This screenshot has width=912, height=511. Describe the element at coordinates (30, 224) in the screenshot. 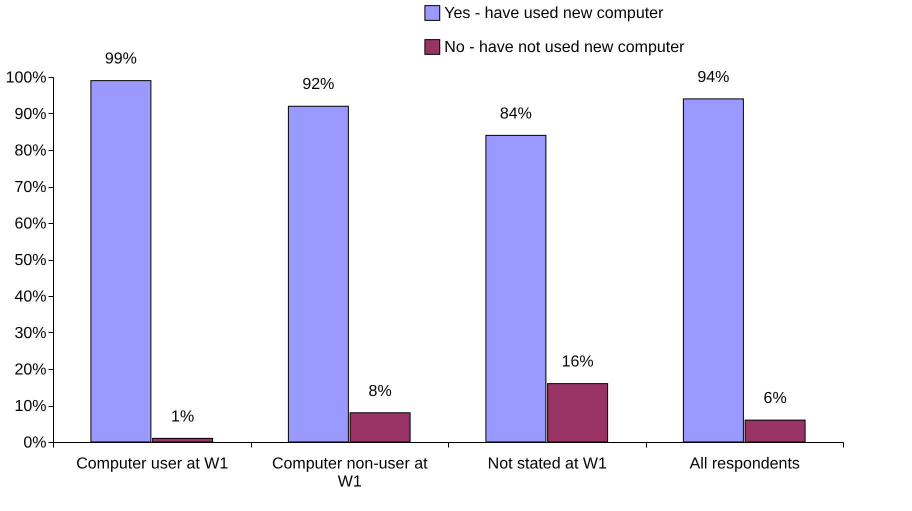

I see `y-tick-label: 60%` at that location.